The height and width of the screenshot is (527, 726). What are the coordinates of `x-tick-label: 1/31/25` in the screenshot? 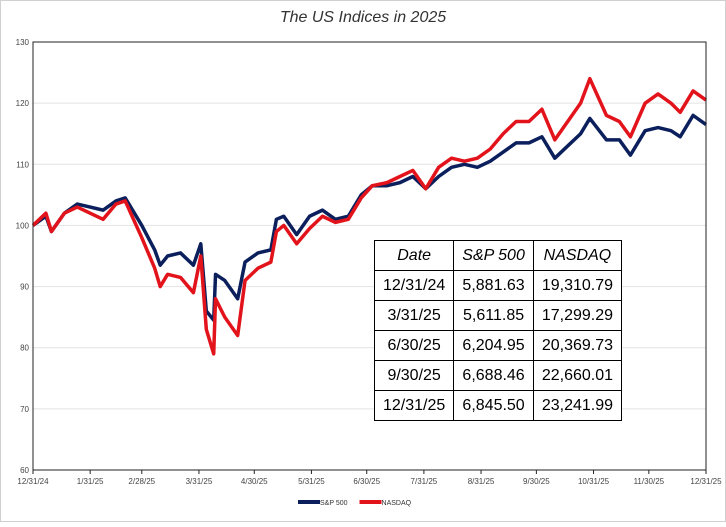 It's located at (90, 481).